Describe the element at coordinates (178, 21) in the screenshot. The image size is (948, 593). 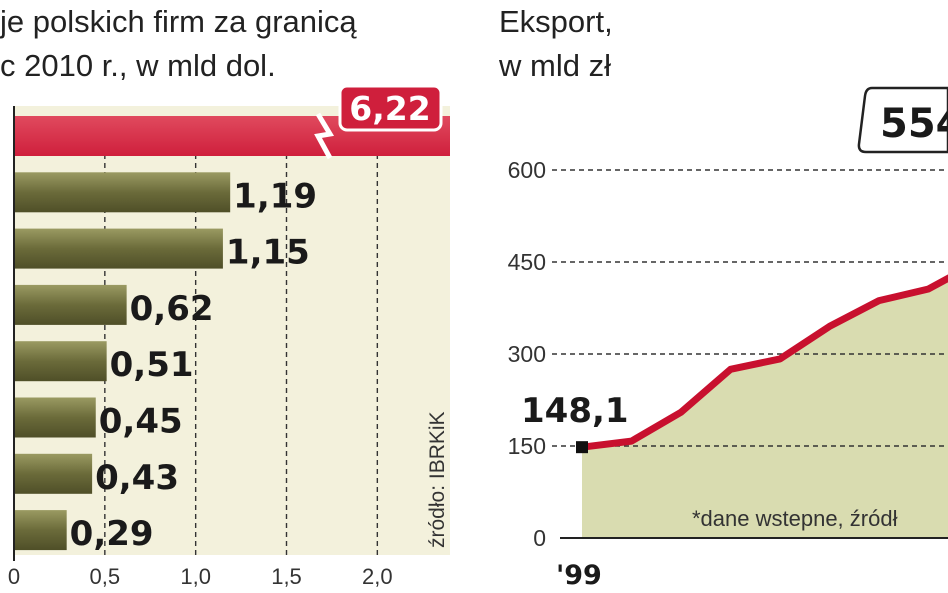
I see `left-title-line1: je polskich firm za granicą` at that location.